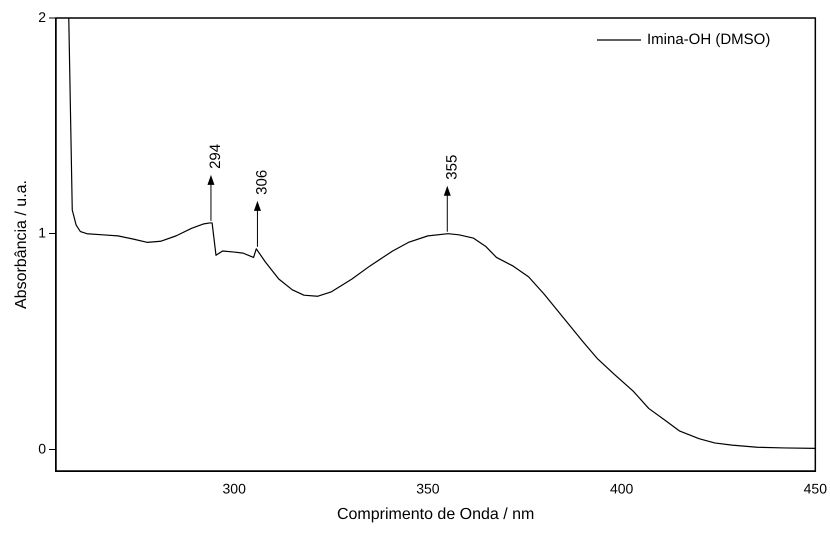  Describe the element at coordinates (622, 488) in the screenshot. I see `x-tick-label: 400` at that location.